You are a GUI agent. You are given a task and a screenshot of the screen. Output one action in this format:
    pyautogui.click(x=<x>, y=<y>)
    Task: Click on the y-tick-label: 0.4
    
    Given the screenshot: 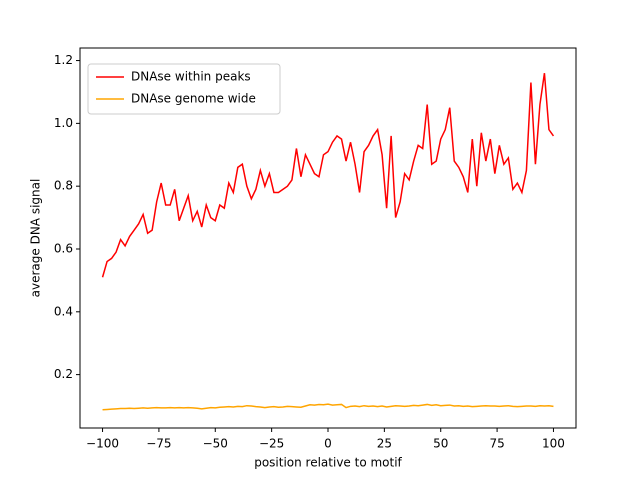 What is the action you would take?
    pyautogui.click(x=63, y=311)
    